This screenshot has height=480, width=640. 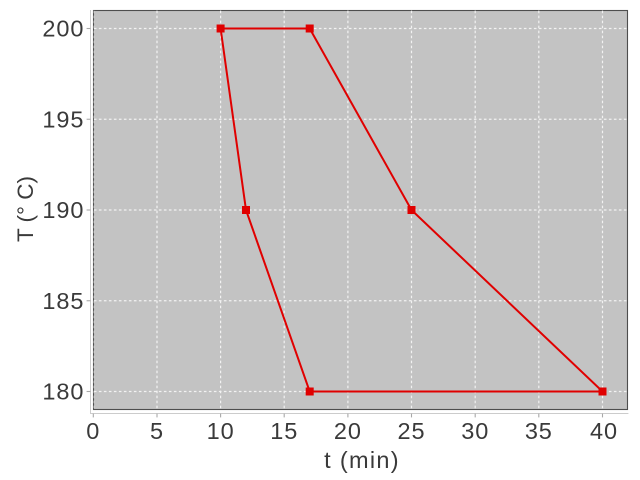 What do you see at coordinates (475, 431) in the screenshot?
I see `svg-text: 30` at bounding box center [475, 431].